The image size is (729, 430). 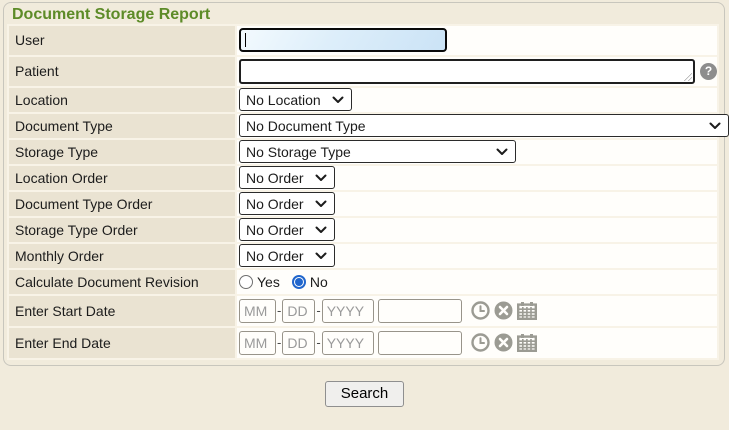 I want to click on document-type-order-label: Document Type Order, so click(x=122, y=203).